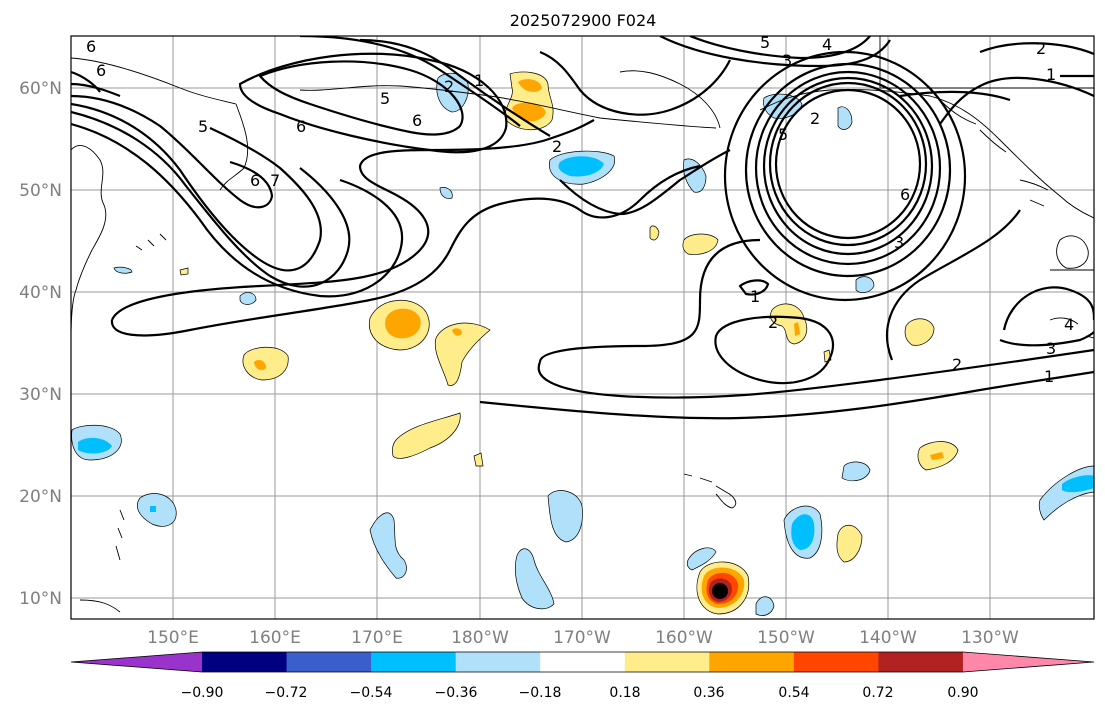  Describe the element at coordinates (40, 89) in the screenshot. I see `lat-label: 60°N` at that location.